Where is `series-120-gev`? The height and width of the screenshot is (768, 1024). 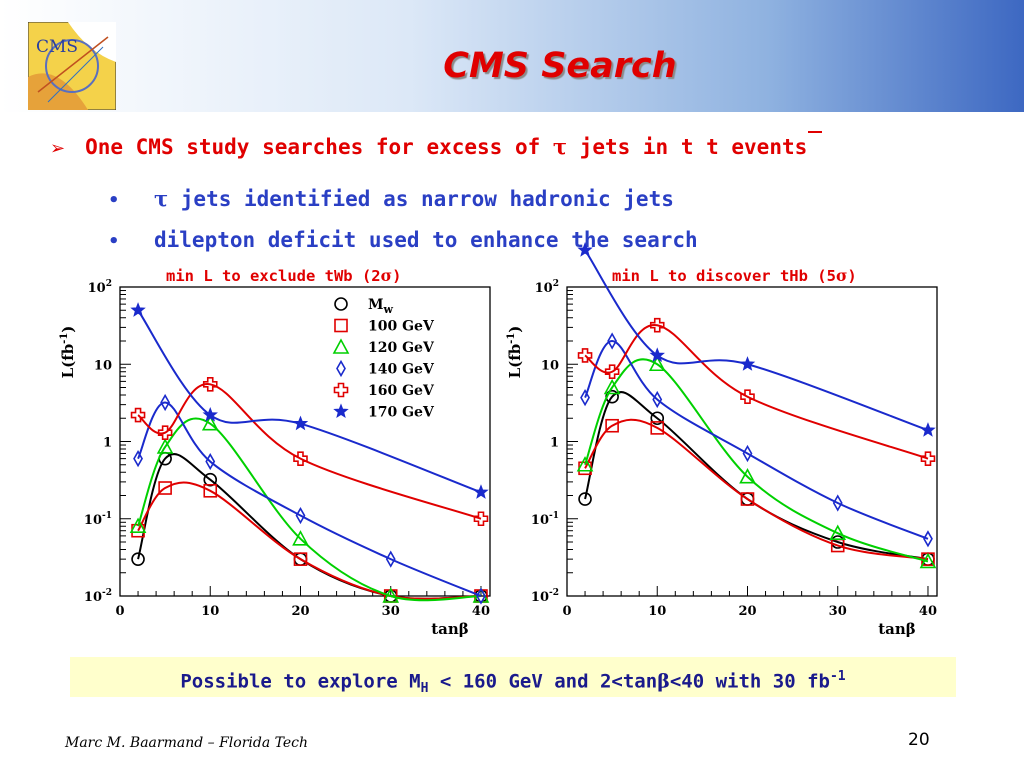 series-120-gev is located at coordinates (309, 509).